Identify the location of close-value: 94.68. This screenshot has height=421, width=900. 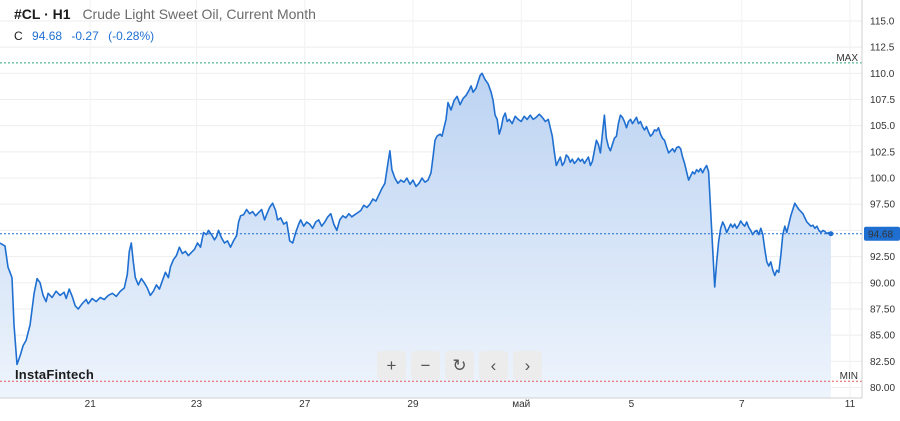
(47, 36).